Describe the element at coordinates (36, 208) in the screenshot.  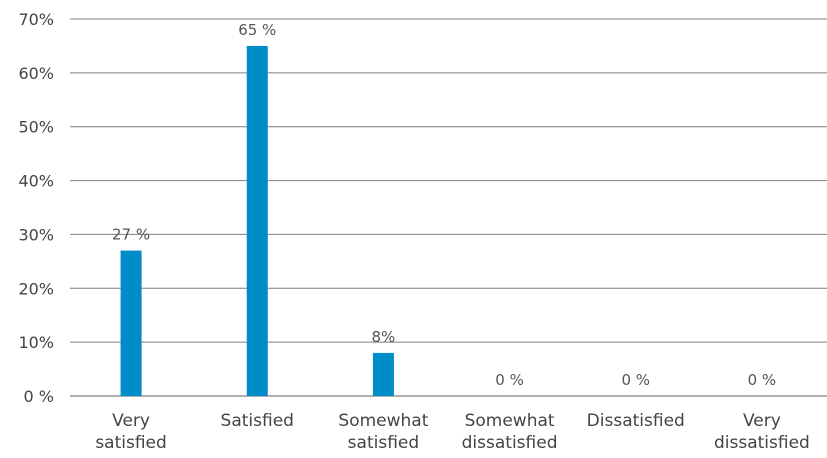
I see `y-axis-tick-labels: 0 % 10% 20% 30% 40% 50% 60% 70%` at that location.